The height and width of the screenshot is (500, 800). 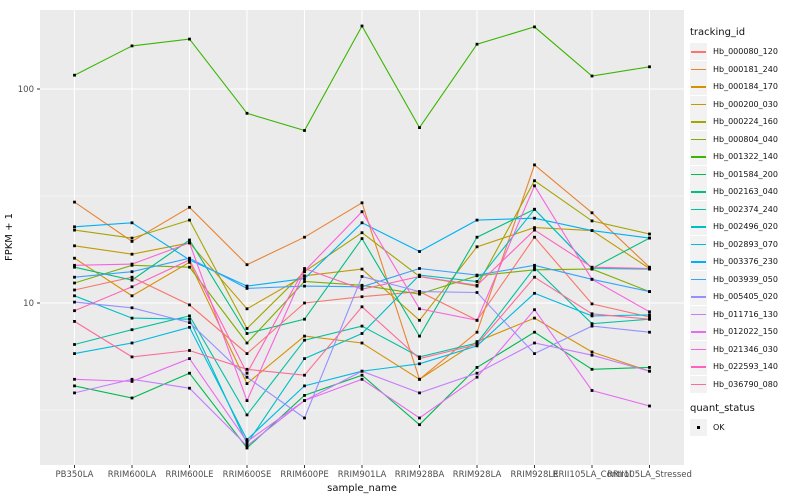 I want to click on legend-item-Hb_000804_040: Hb_000804_040, so click(x=745, y=139).